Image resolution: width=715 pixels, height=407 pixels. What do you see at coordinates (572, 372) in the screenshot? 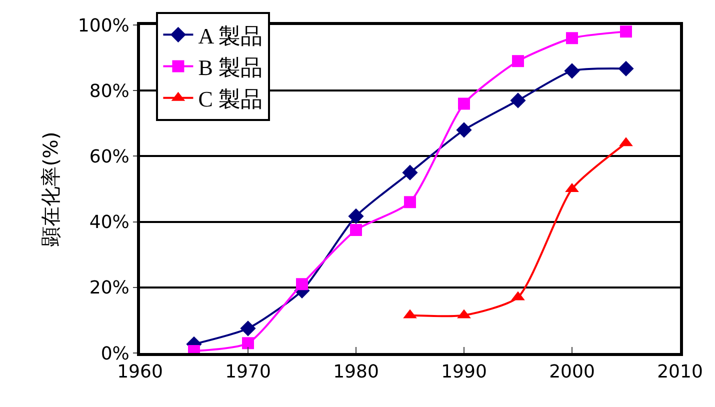
I see `x-tick-label: 2000` at bounding box center [572, 372].